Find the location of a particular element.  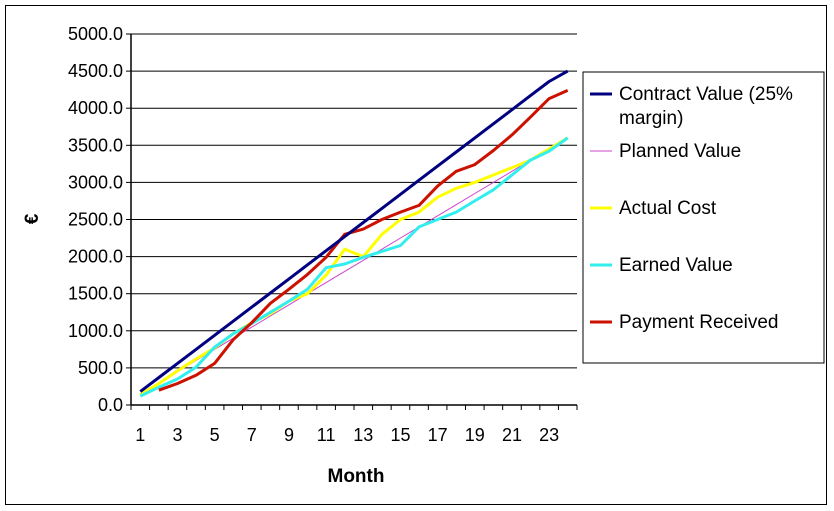

y-tick-label: 1000.0 is located at coordinates (95, 331).